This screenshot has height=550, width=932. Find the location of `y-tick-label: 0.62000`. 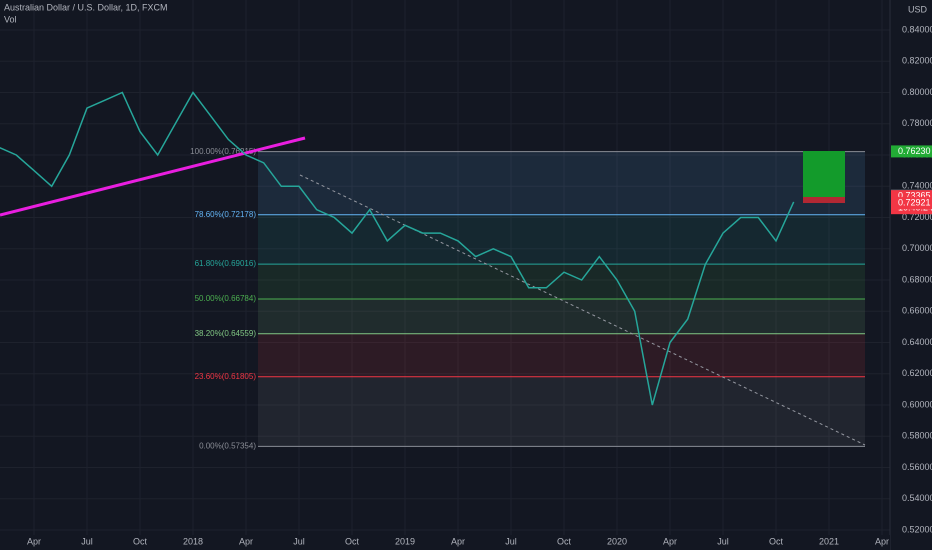

y-tick-label: 0.62000 is located at coordinates (917, 373).